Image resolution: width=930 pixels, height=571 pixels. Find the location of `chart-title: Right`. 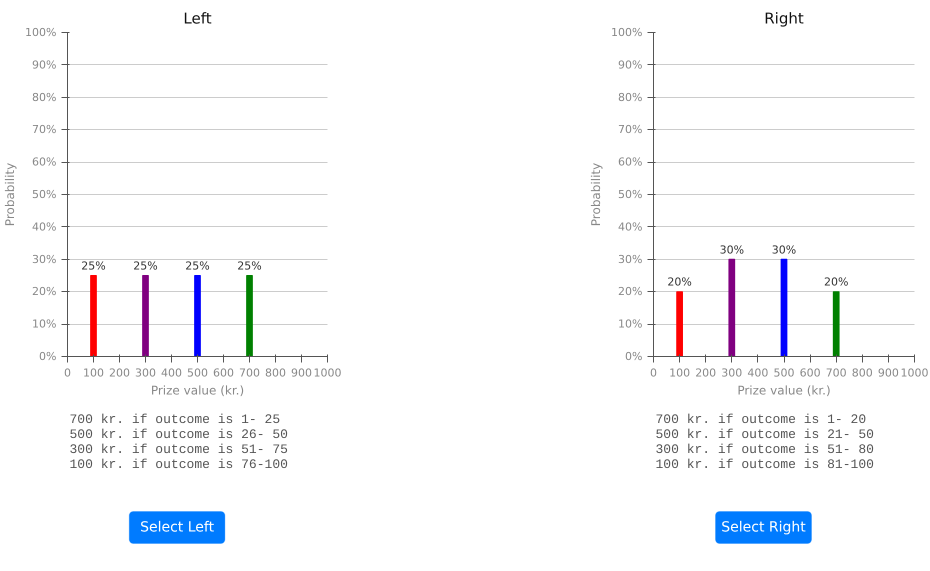

chart-title: Right is located at coordinates (784, 19).